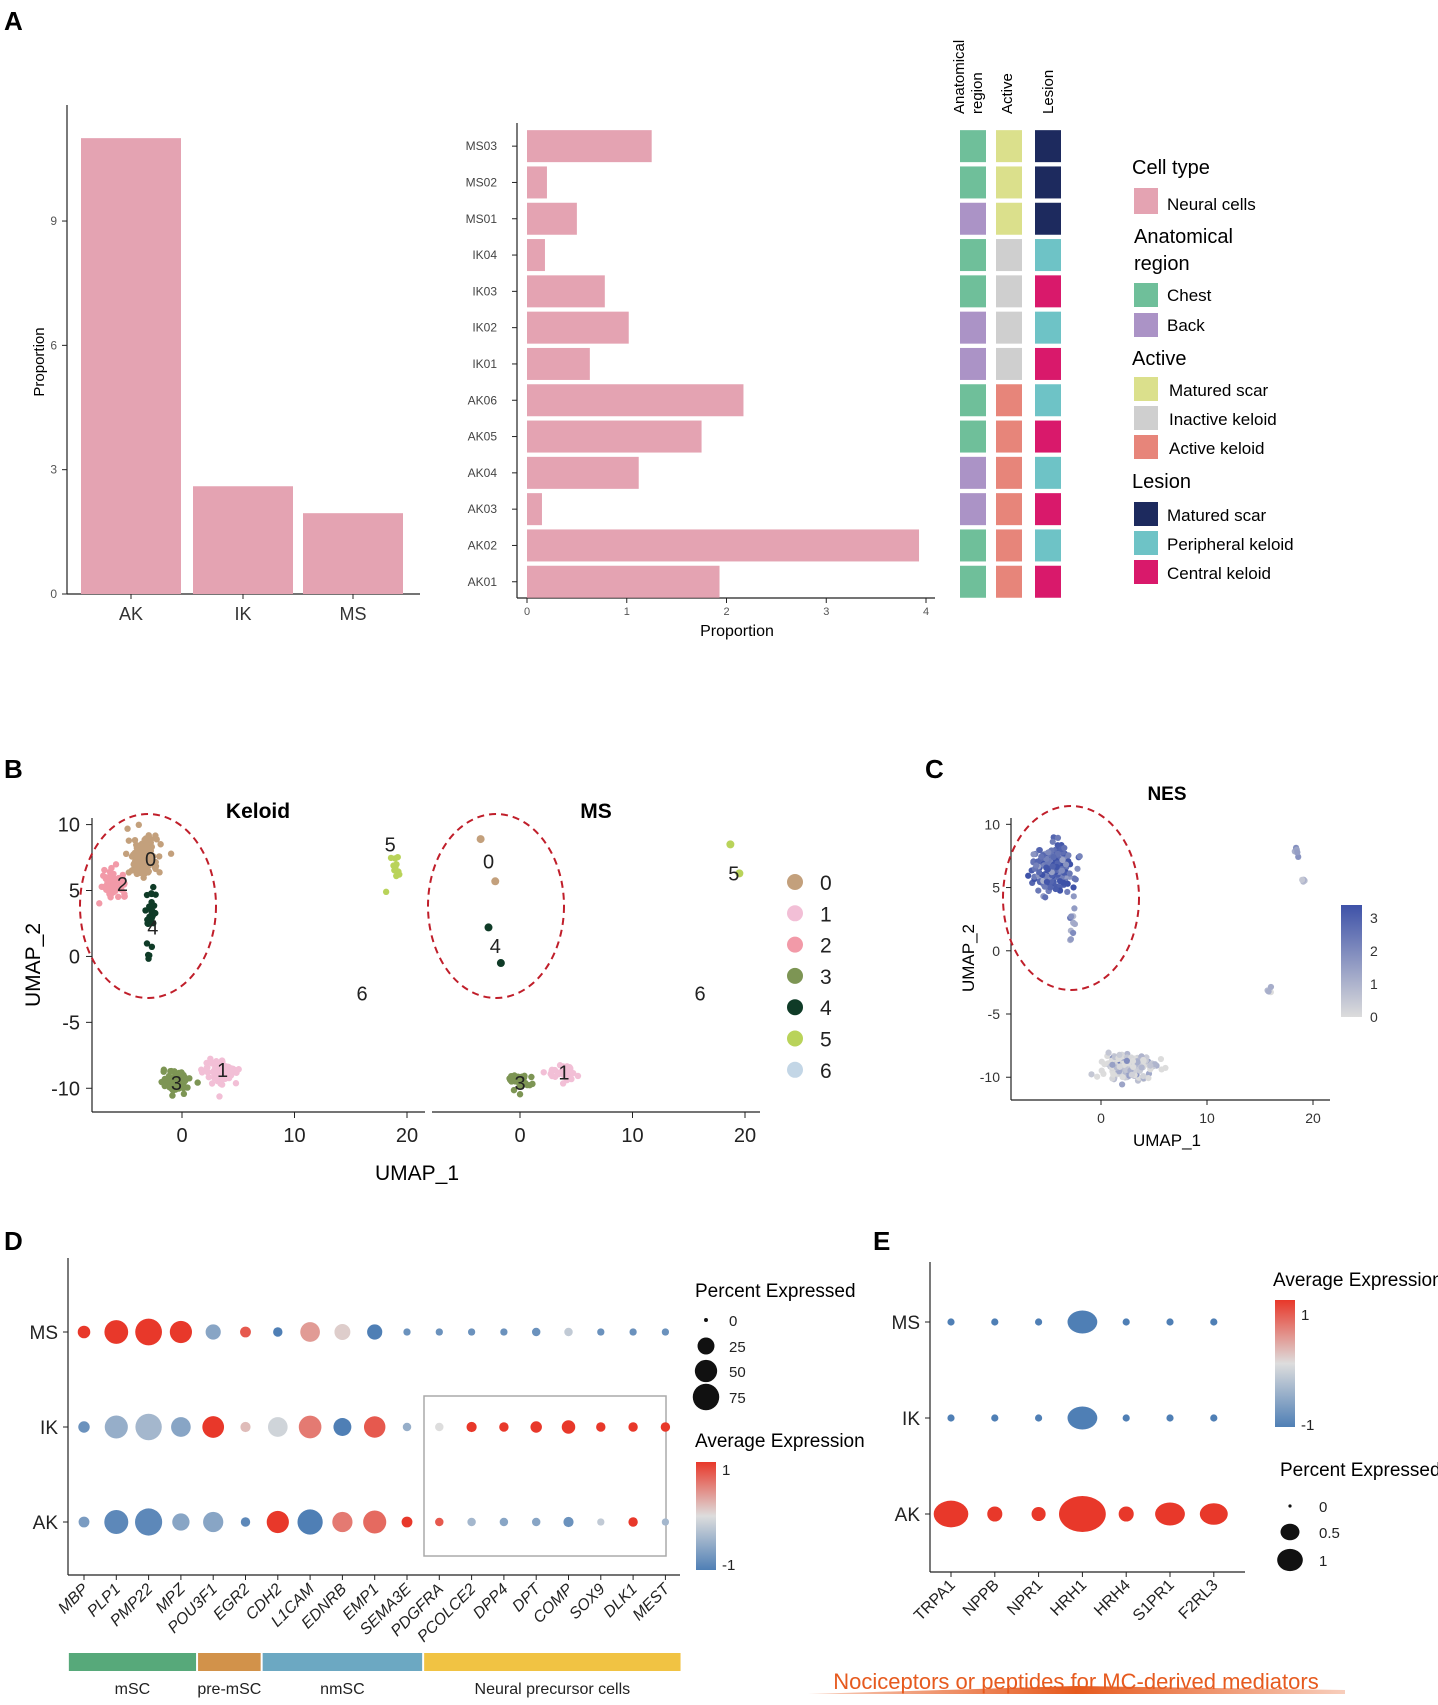 The height and width of the screenshot is (1705, 1438). What do you see at coordinates (132, 1662) in the screenshot?
I see `d-group-bar-ms_sc` at bounding box center [132, 1662].